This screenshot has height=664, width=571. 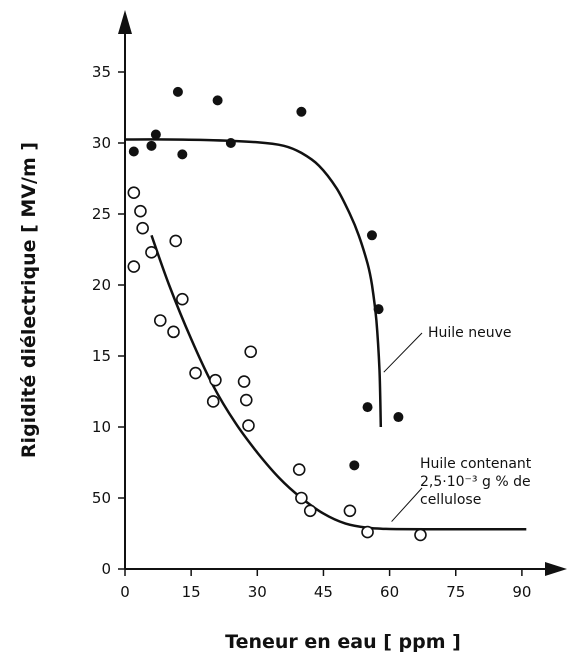 What do you see at coordinates (343, 642) in the screenshot?
I see `x-axis-label: Teneur en eau [ ppm ]` at bounding box center [343, 642].